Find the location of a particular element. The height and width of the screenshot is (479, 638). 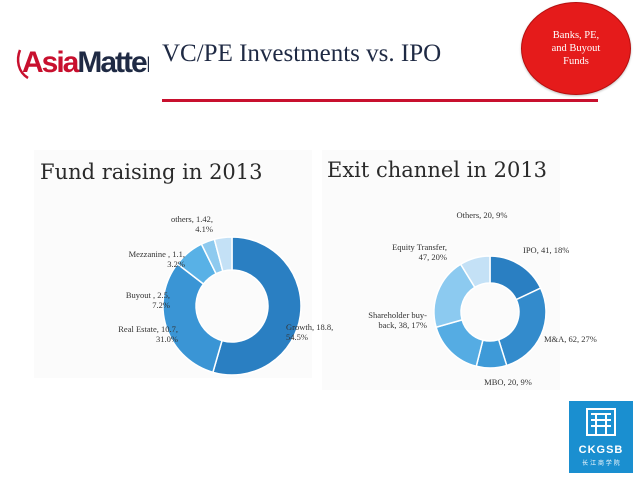

fund-raising-title: Fund raising in 2013 is located at coordinates (151, 172).